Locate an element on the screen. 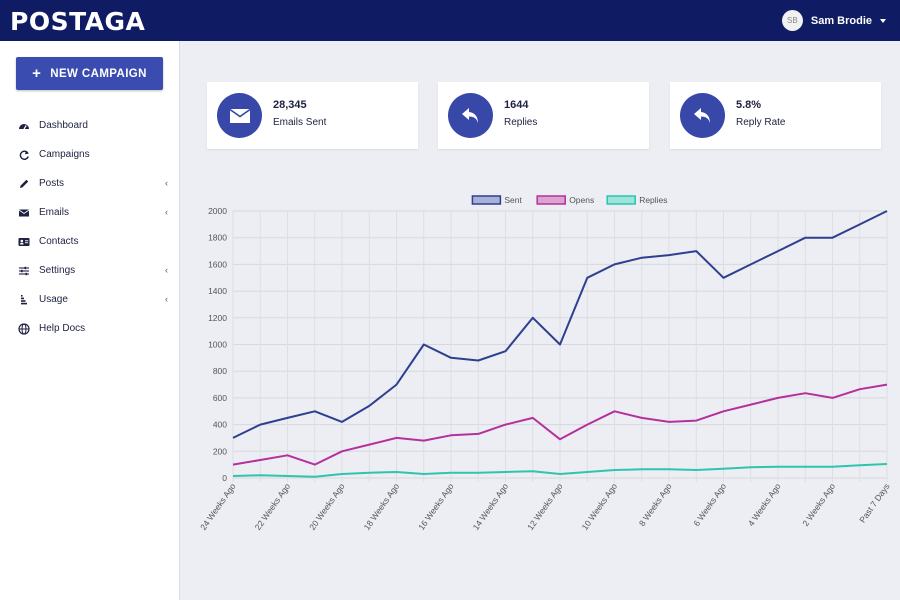  refresh-icon is located at coordinates (24, 155).